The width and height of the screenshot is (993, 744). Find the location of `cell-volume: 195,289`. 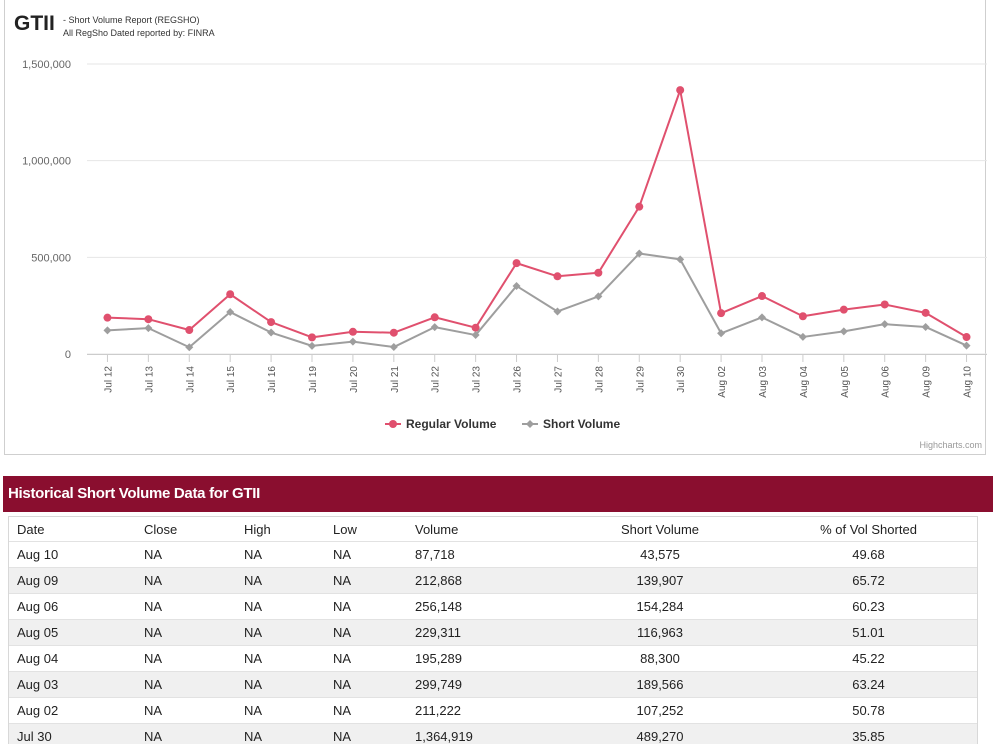

cell-volume: 195,289 is located at coordinates (483, 658).